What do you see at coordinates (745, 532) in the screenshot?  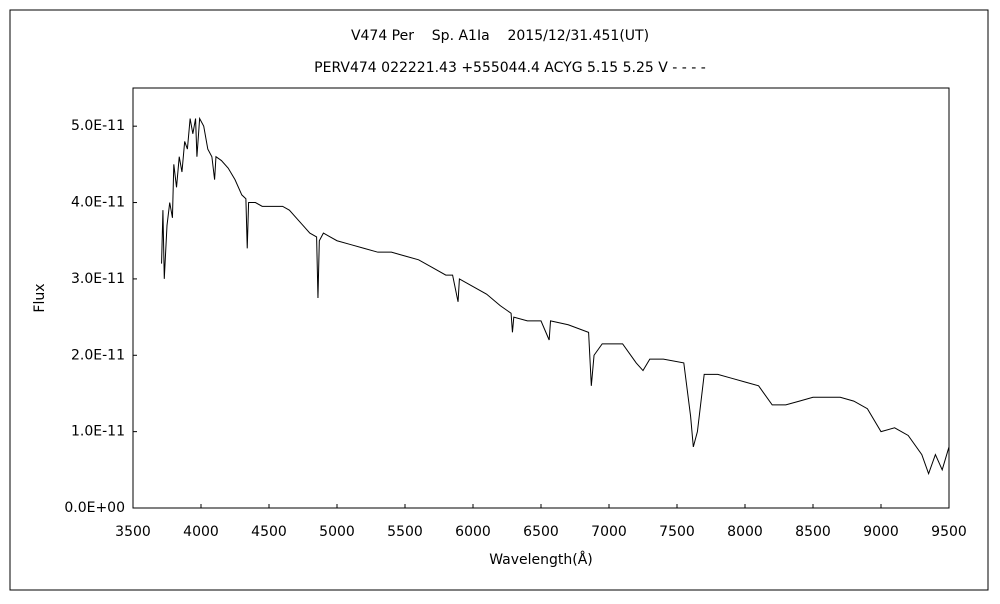 I see `x-tick-label: 8000` at bounding box center [745, 532].